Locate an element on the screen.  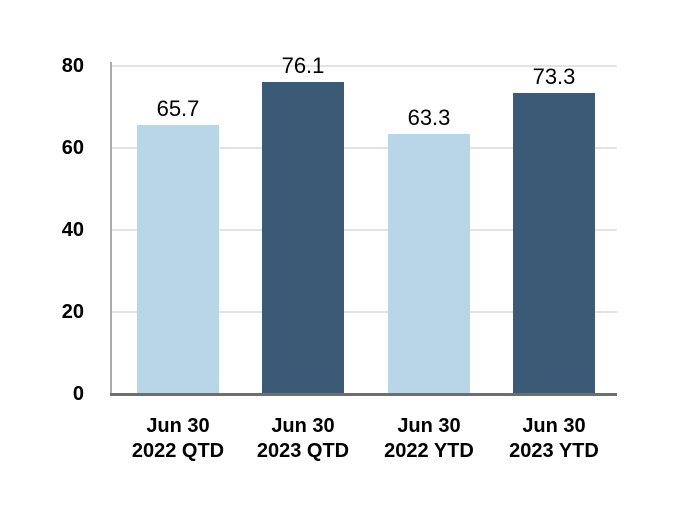
bar-value-label: 65.7 is located at coordinates (178, 108).